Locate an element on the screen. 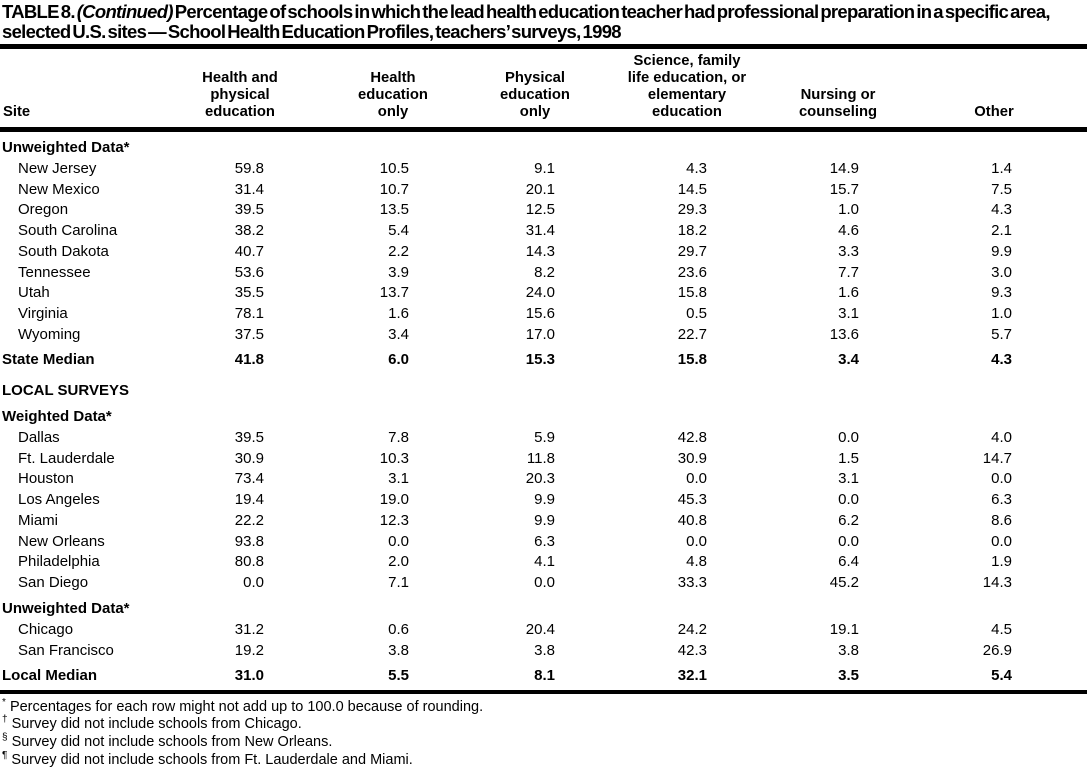 This screenshot has width=1087, height=769. value-cell: 19.2 is located at coordinates (249, 650).